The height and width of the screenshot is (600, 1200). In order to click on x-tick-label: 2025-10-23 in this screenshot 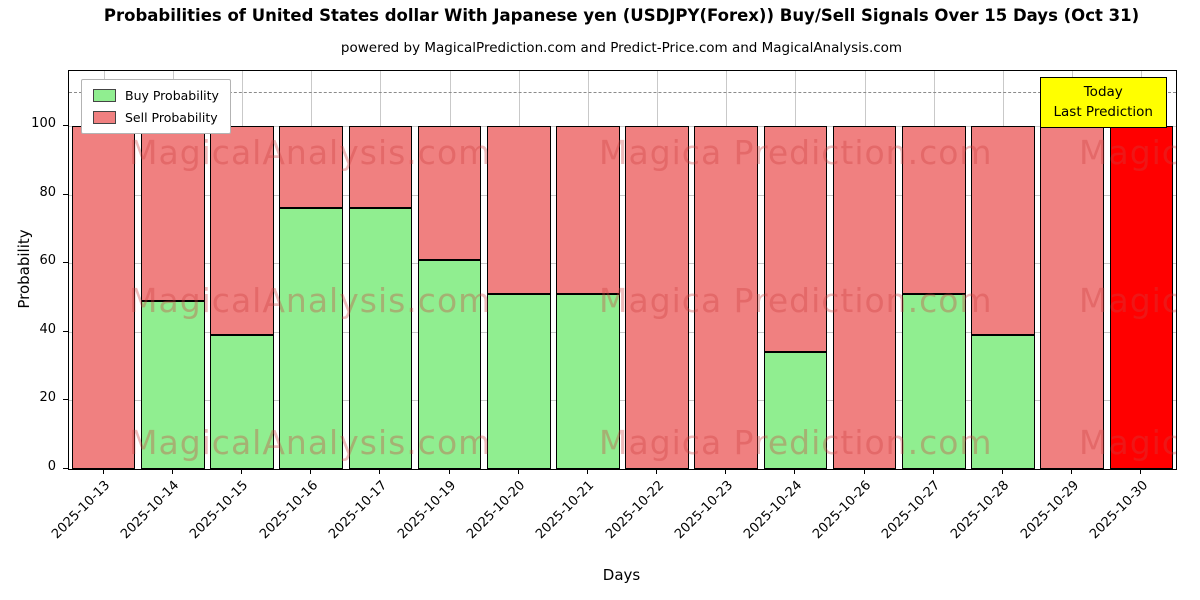, I will do `click(703, 510)`.